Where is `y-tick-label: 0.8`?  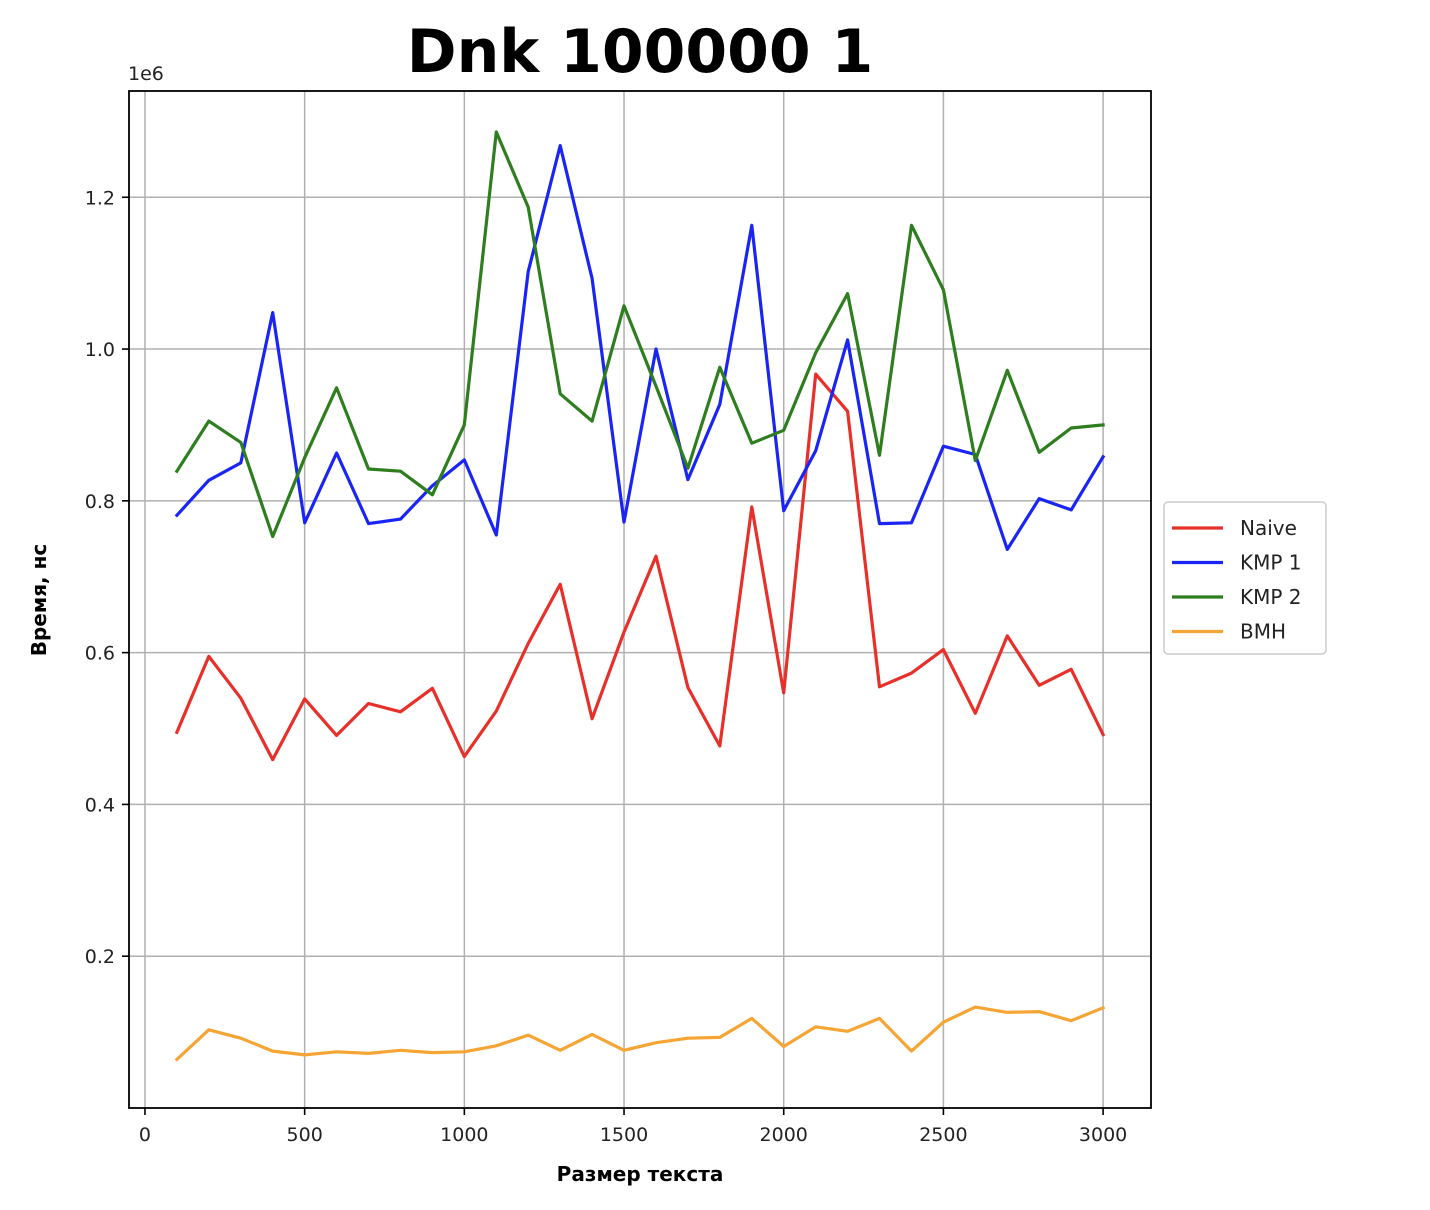 y-tick-label: 0.8 is located at coordinates (100, 502).